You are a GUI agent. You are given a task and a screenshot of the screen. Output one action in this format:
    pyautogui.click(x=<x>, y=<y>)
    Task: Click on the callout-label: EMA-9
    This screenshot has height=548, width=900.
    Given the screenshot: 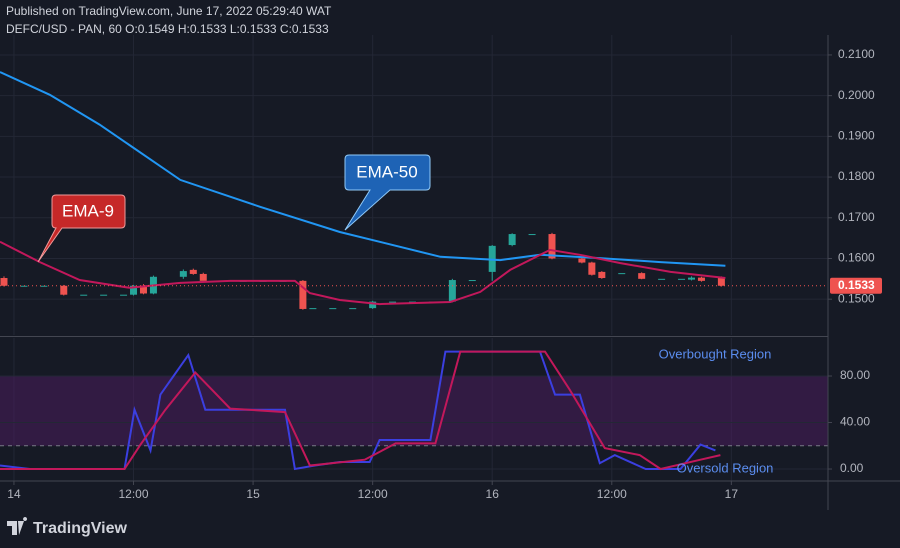 What is the action you would take?
    pyautogui.click(x=88, y=210)
    